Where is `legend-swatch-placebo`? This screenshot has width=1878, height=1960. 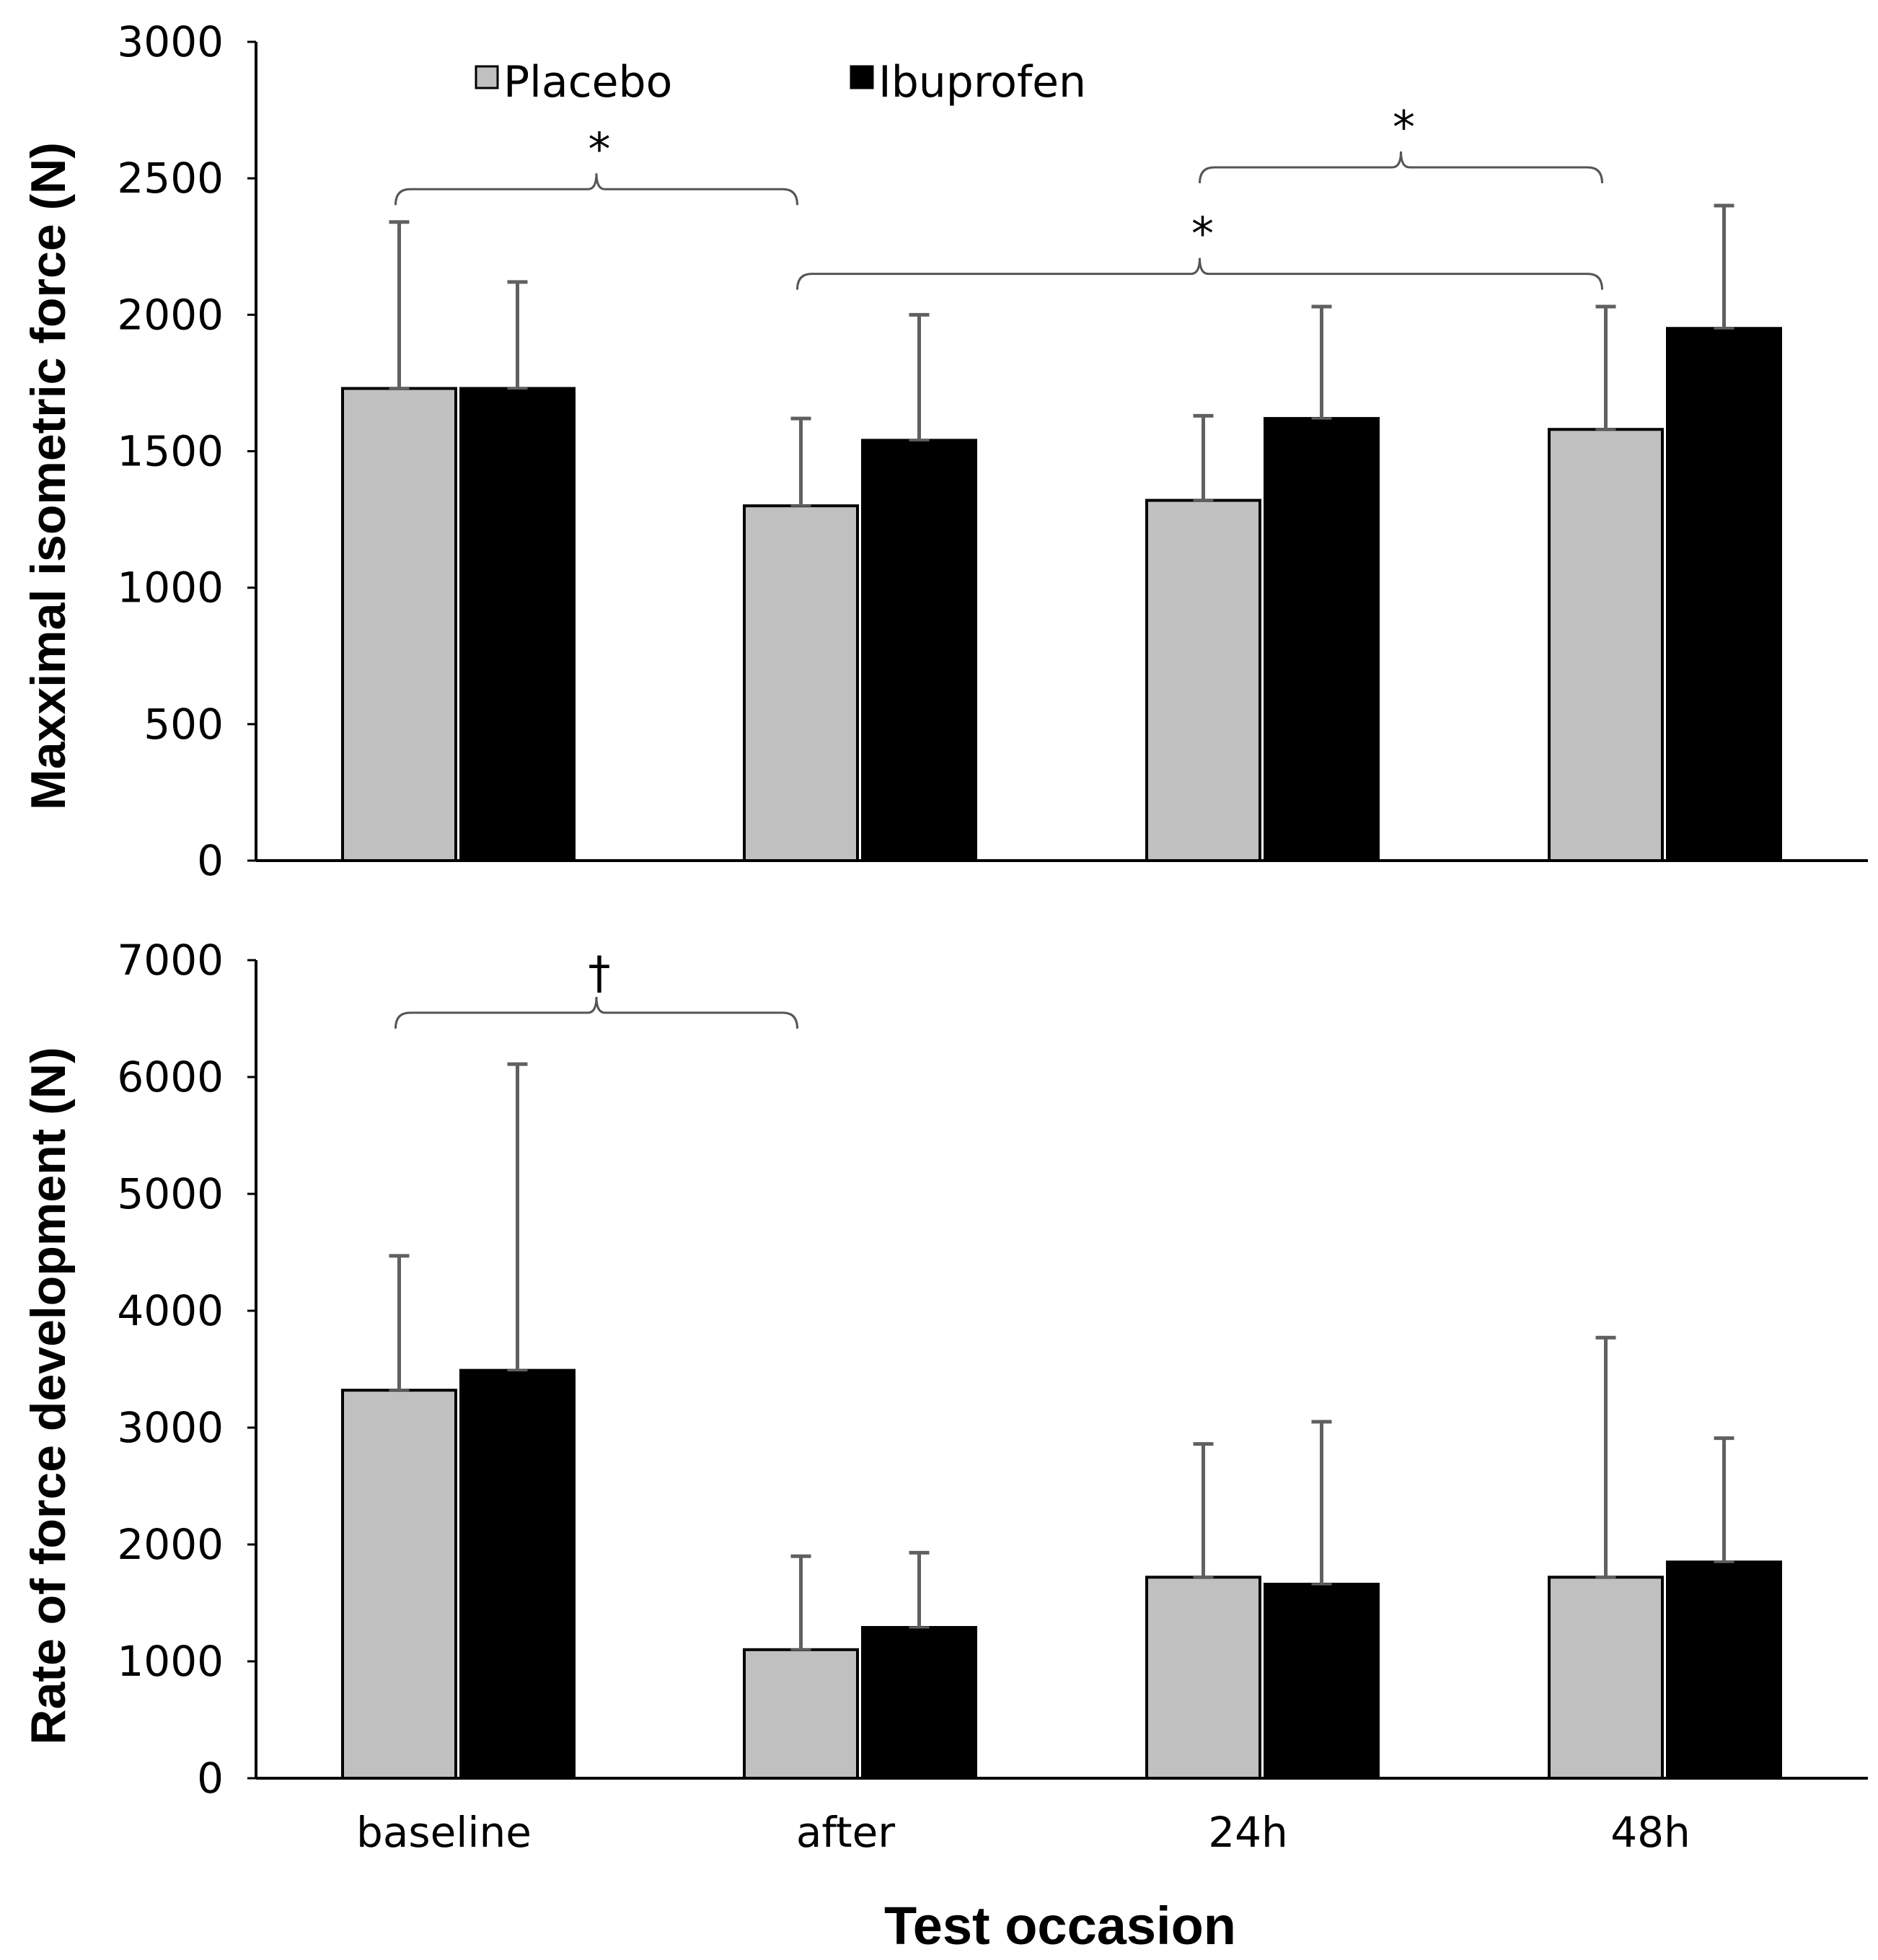
legend-swatch-placebo is located at coordinates (487, 77).